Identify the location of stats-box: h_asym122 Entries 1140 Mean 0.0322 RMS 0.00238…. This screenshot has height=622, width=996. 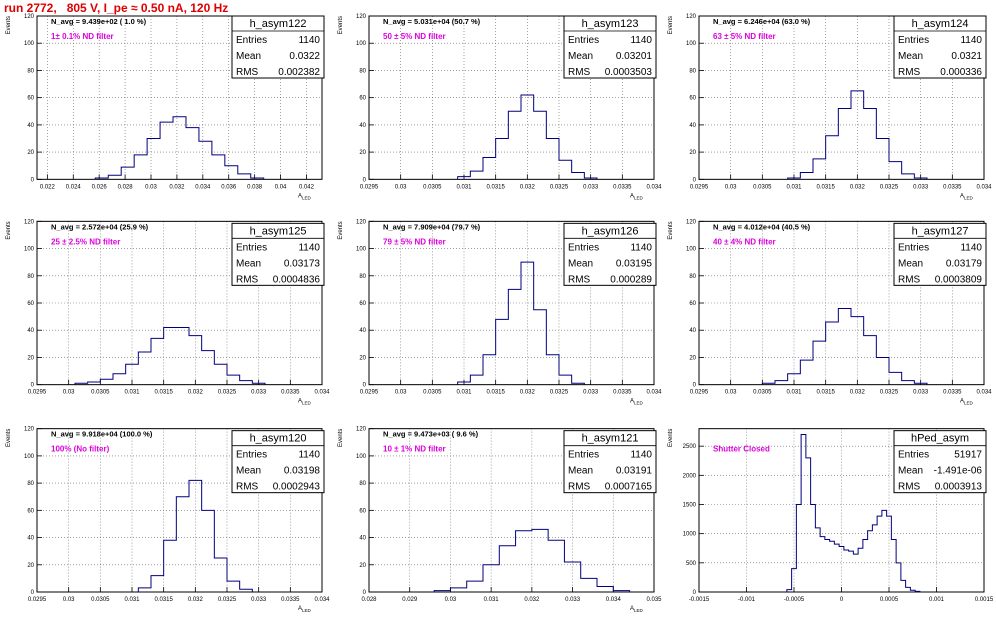
(278, 47).